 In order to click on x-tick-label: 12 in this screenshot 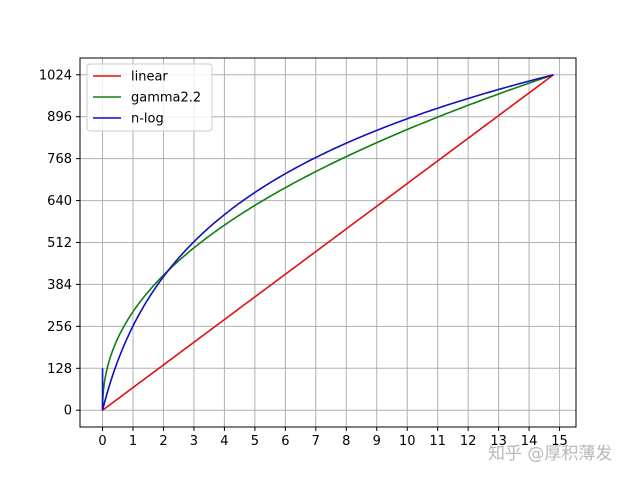, I will do `click(468, 441)`.